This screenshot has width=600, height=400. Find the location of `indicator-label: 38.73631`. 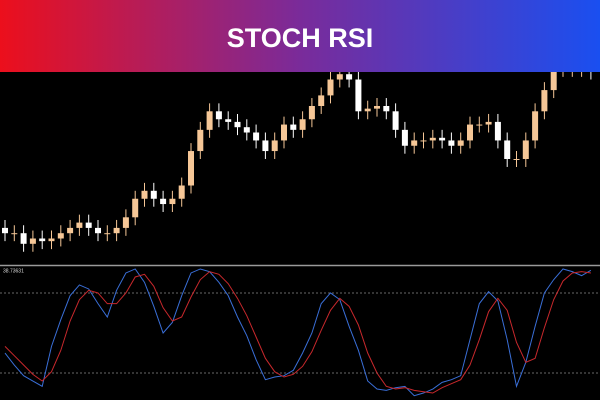

indicator-label: 38.73631 is located at coordinates (13, 271).